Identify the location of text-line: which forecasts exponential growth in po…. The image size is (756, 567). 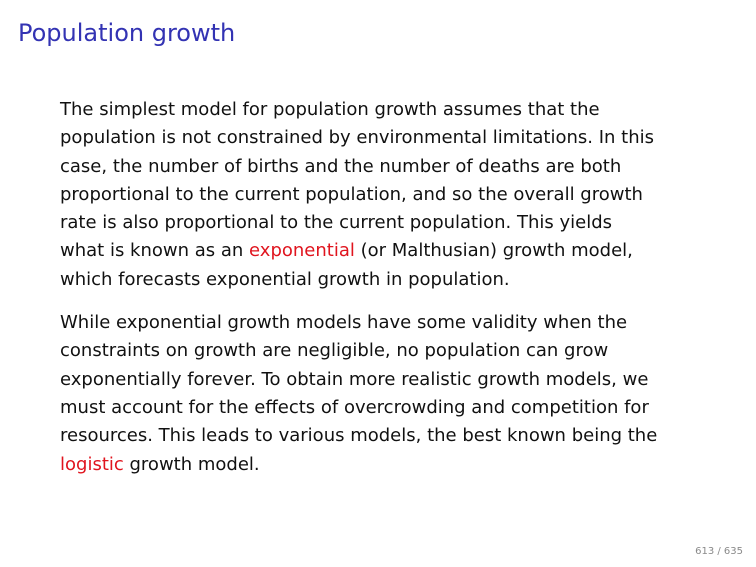
(385, 280).